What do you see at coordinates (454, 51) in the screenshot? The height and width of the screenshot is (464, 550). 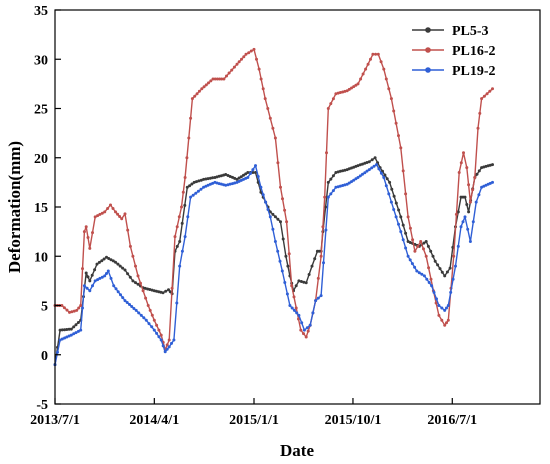 I see `legend: PL5-3 PL16-2 PL19-2` at bounding box center [454, 51].